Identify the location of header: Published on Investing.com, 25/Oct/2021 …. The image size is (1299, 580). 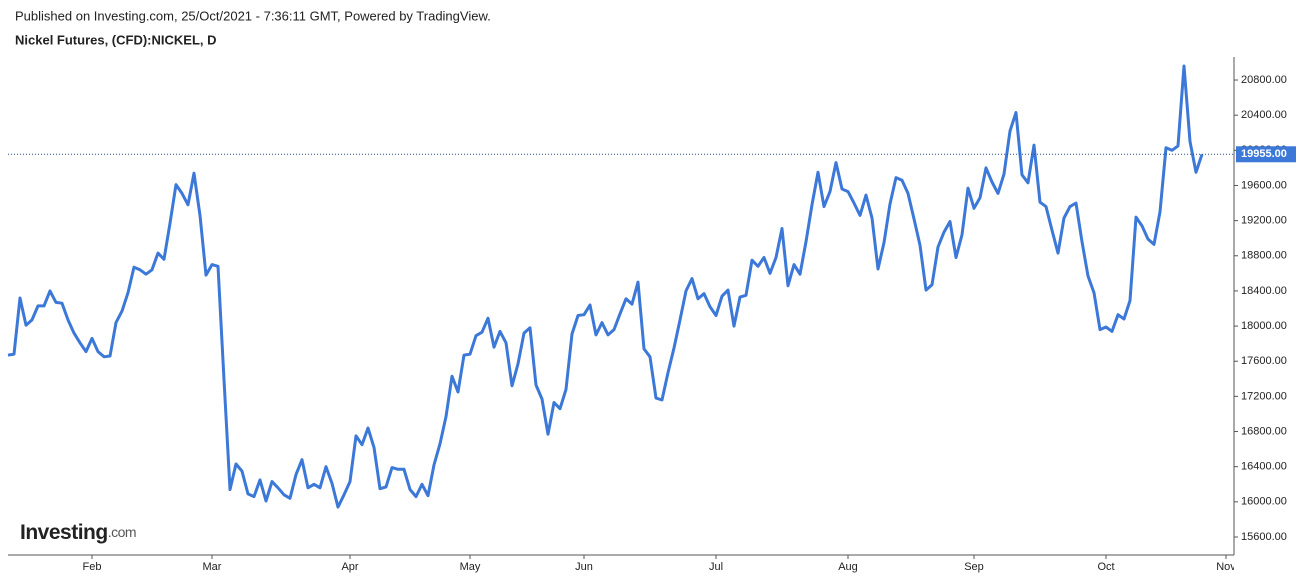
(253, 15).